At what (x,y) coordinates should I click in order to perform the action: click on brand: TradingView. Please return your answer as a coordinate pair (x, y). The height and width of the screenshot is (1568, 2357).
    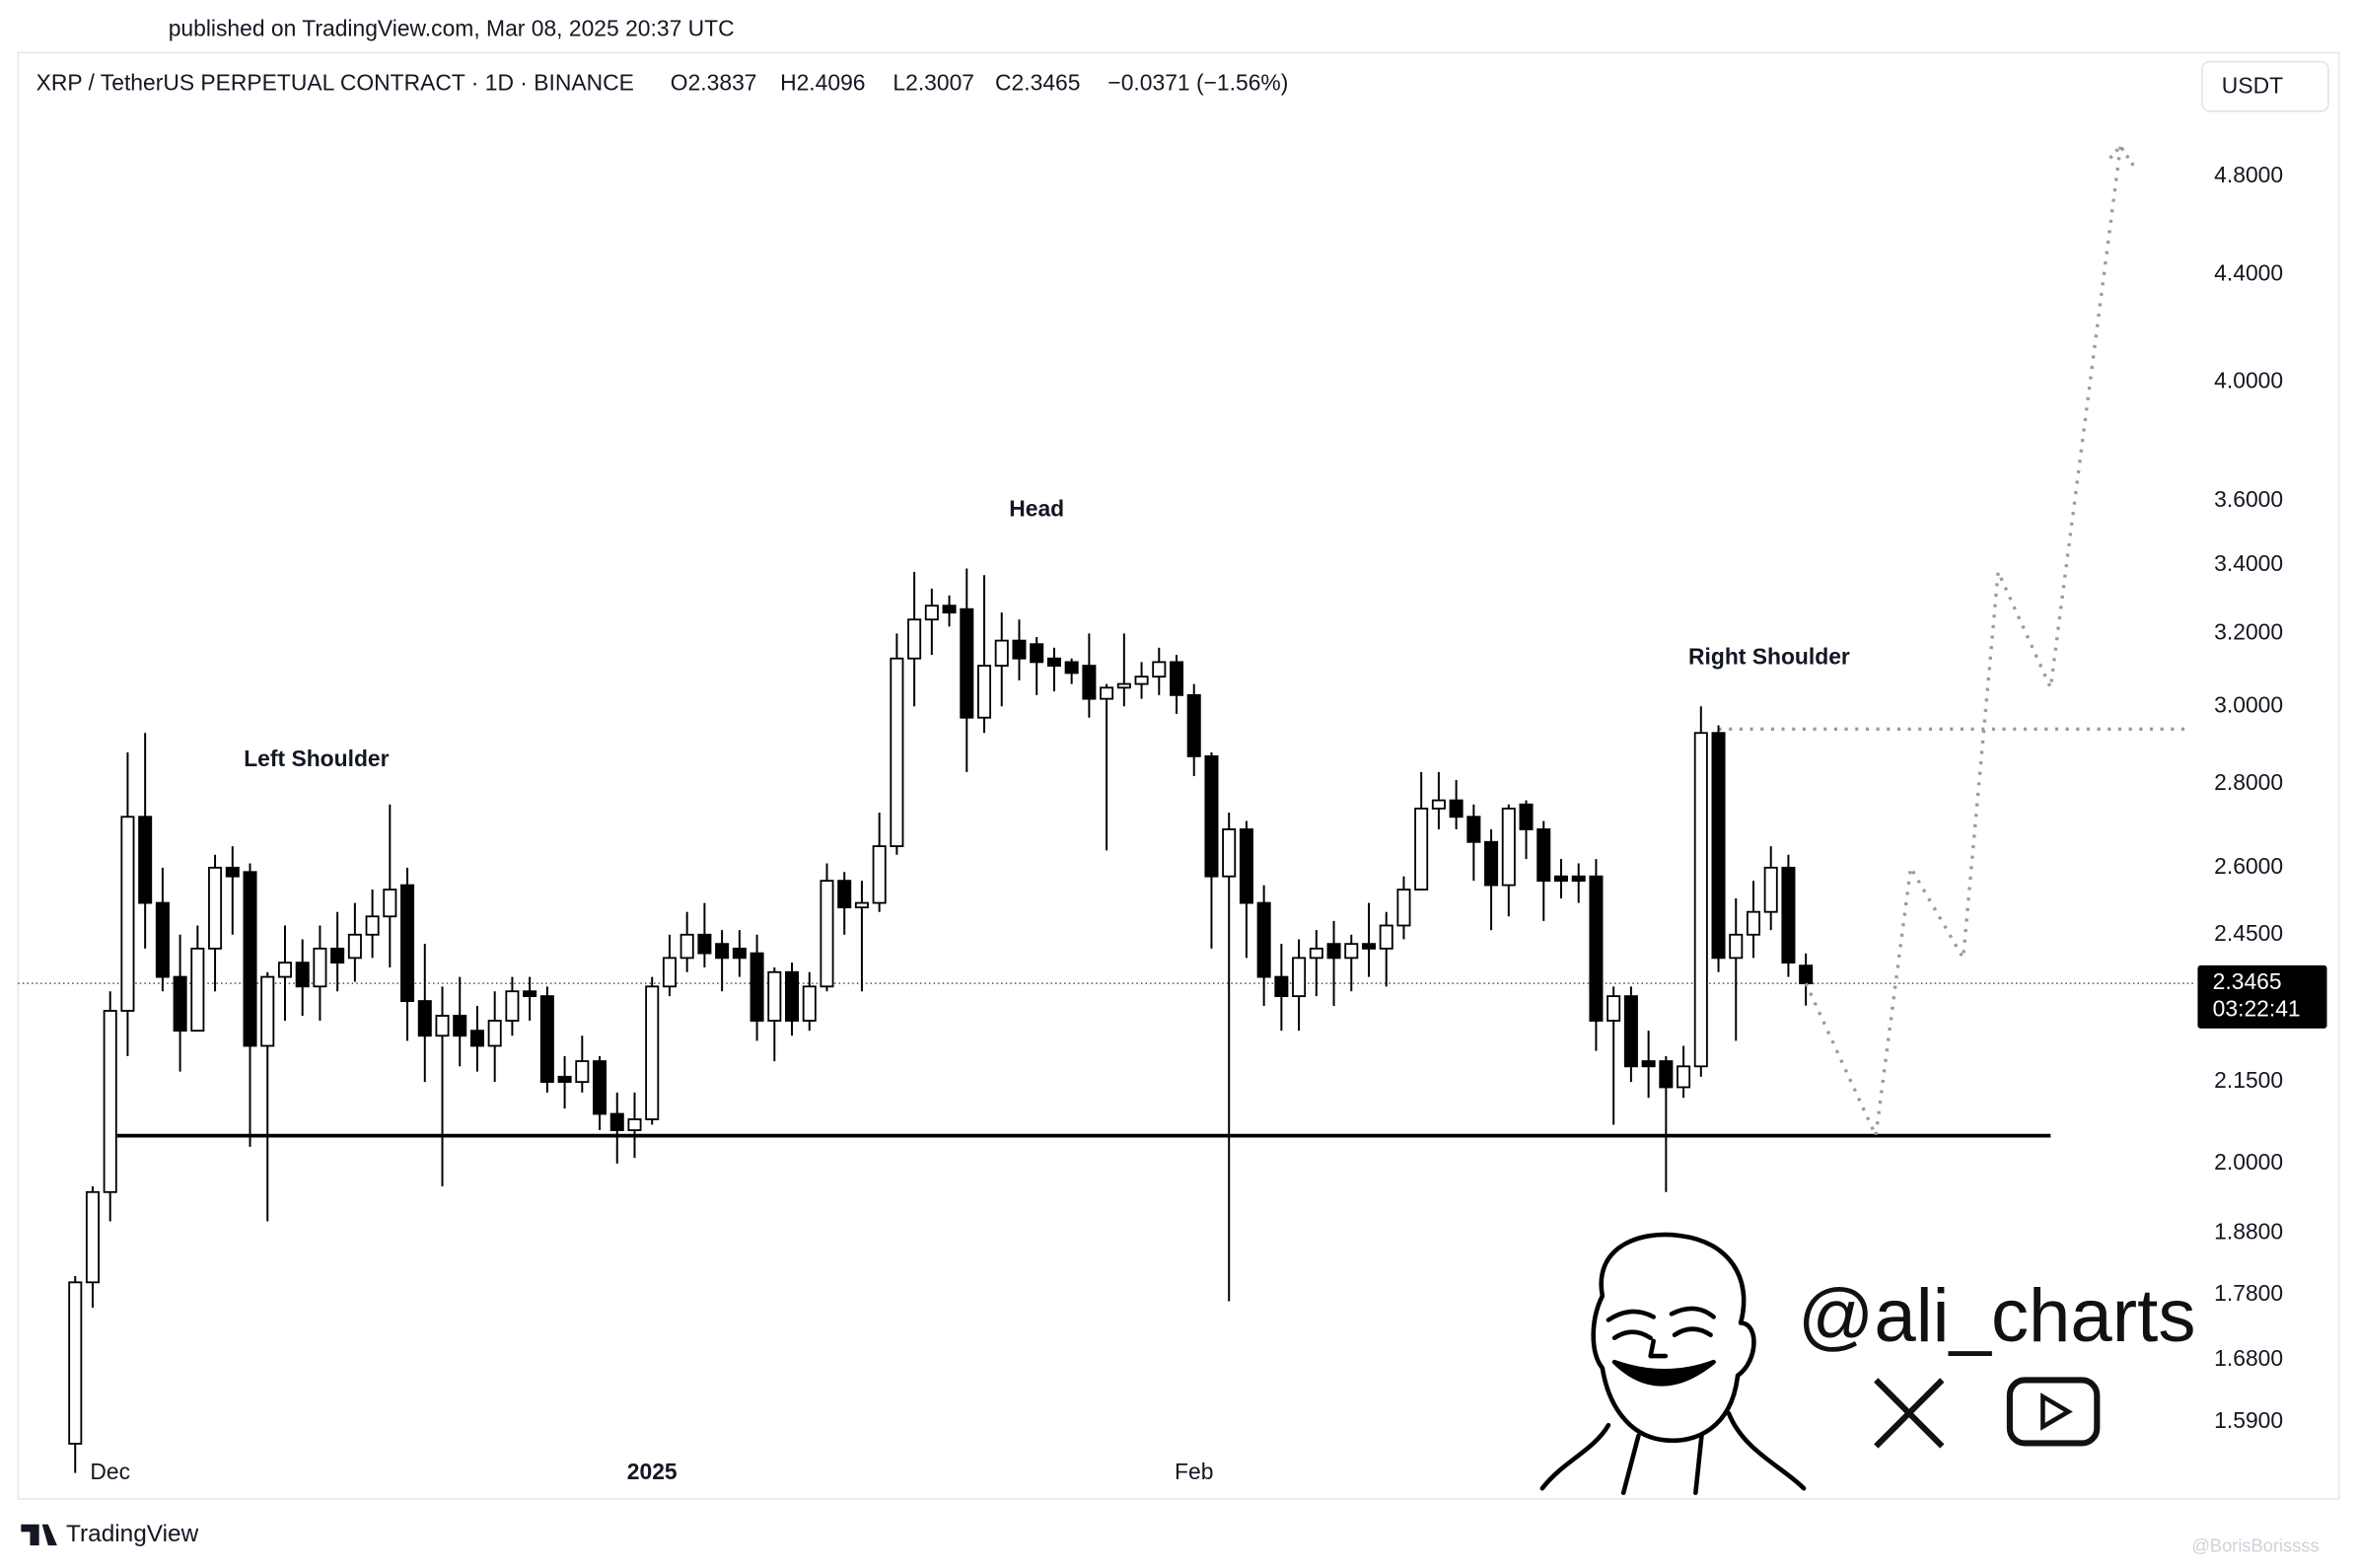
    Looking at the image, I should click on (133, 1534).